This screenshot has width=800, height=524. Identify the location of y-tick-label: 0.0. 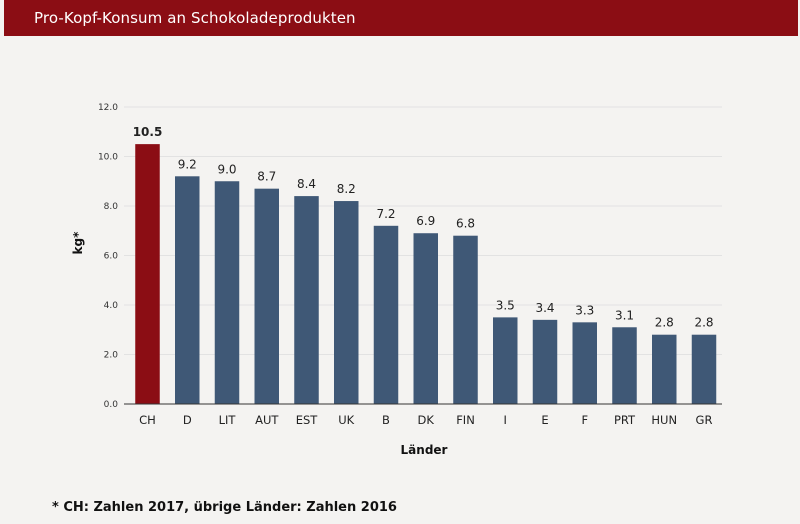
(111, 405).